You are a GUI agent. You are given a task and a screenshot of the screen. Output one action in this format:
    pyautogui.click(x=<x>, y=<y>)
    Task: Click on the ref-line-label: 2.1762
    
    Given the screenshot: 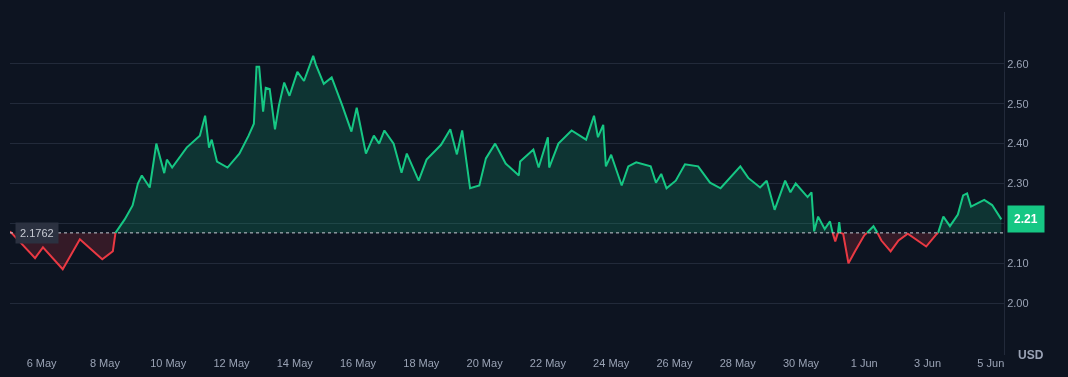 What is the action you would take?
    pyautogui.click(x=37, y=233)
    